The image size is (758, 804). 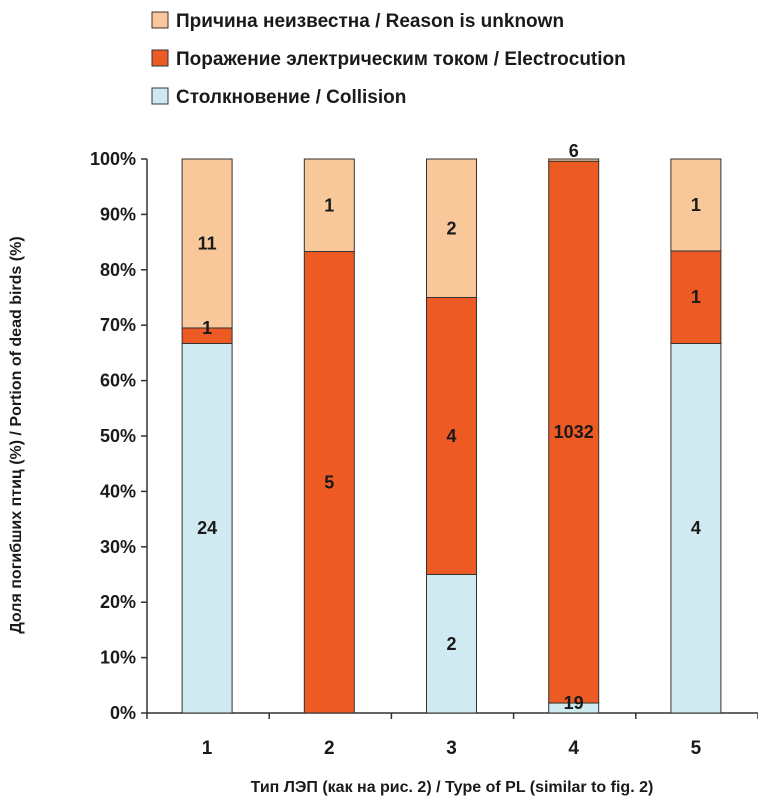 What do you see at coordinates (118, 602) in the screenshot?
I see `y-tick-label: 20%` at bounding box center [118, 602].